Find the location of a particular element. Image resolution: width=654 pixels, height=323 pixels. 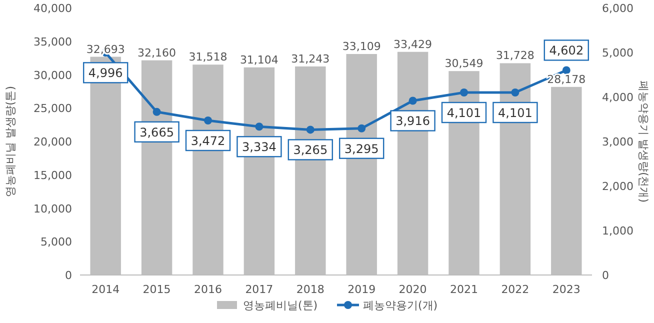

x-tick-label: 2021 is located at coordinates (464, 289).